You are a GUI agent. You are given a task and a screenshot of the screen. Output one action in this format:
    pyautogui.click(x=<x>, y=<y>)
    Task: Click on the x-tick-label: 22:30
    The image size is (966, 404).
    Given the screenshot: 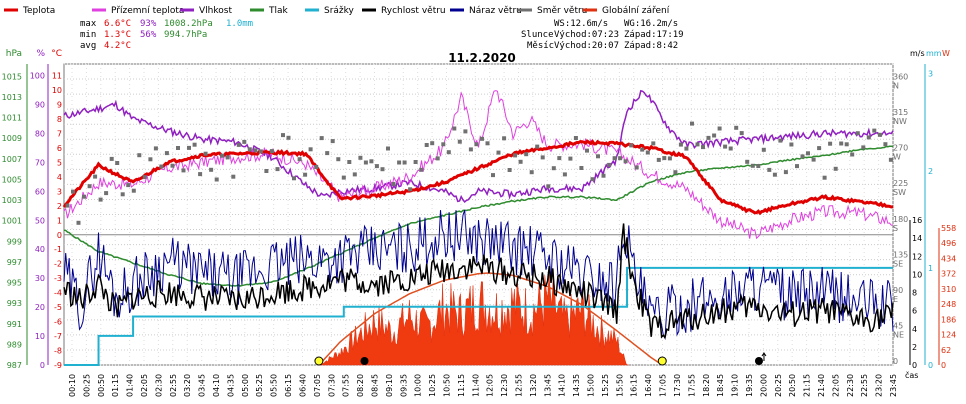 What is the action you would take?
    pyautogui.click(x=850, y=385)
    